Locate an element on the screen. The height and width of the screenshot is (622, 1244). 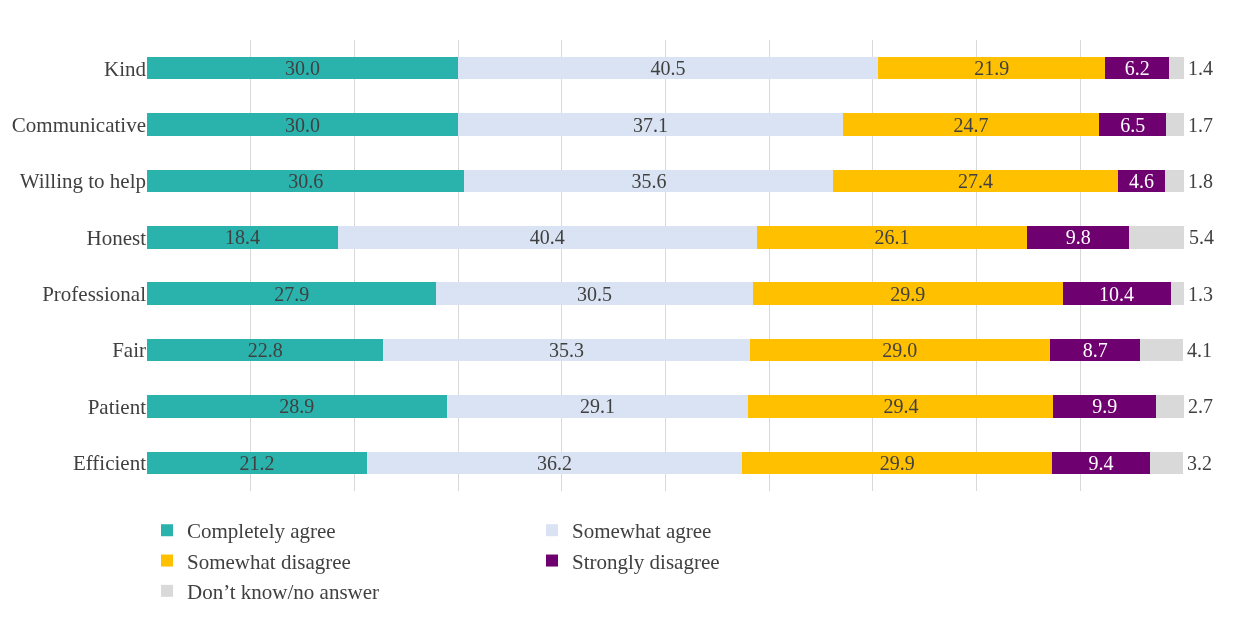
data-label: 9.9 is located at coordinates (1105, 406).